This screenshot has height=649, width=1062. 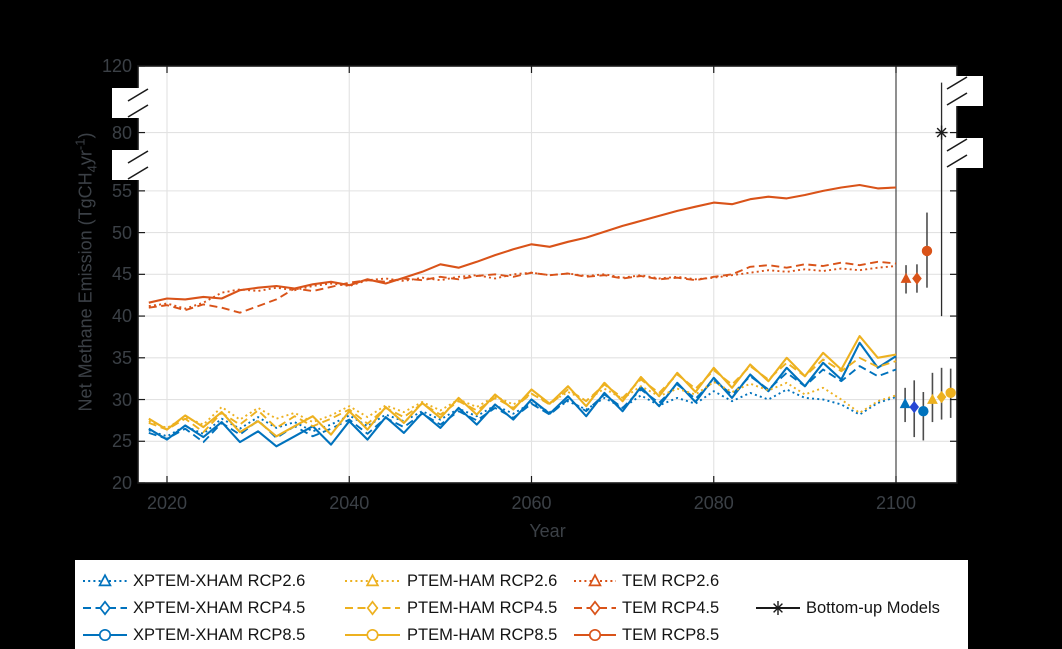 What do you see at coordinates (349, 503) in the screenshot?
I see `x-tick-label: 2040` at bounding box center [349, 503].